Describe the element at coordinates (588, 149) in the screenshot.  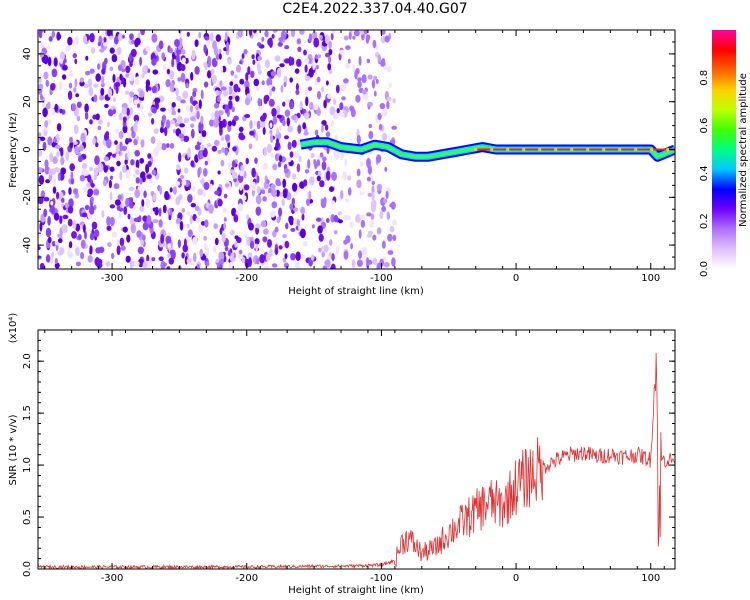
I see `signal-peak` at that location.